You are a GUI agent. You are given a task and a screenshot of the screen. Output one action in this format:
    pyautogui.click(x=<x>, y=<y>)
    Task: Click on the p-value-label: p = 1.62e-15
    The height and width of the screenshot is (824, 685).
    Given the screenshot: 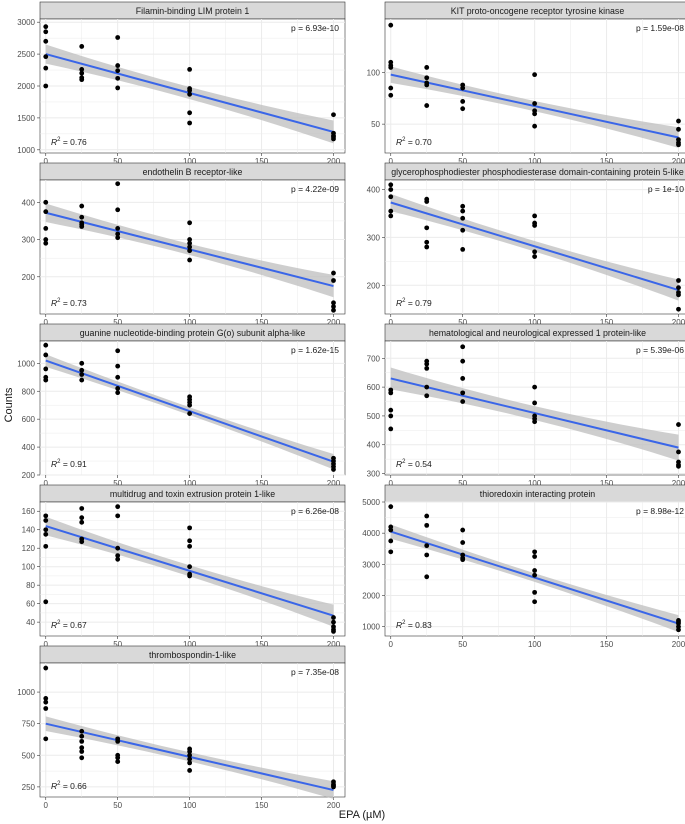 What is the action you would take?
    pyautogui.click(x=315, y=350)
    